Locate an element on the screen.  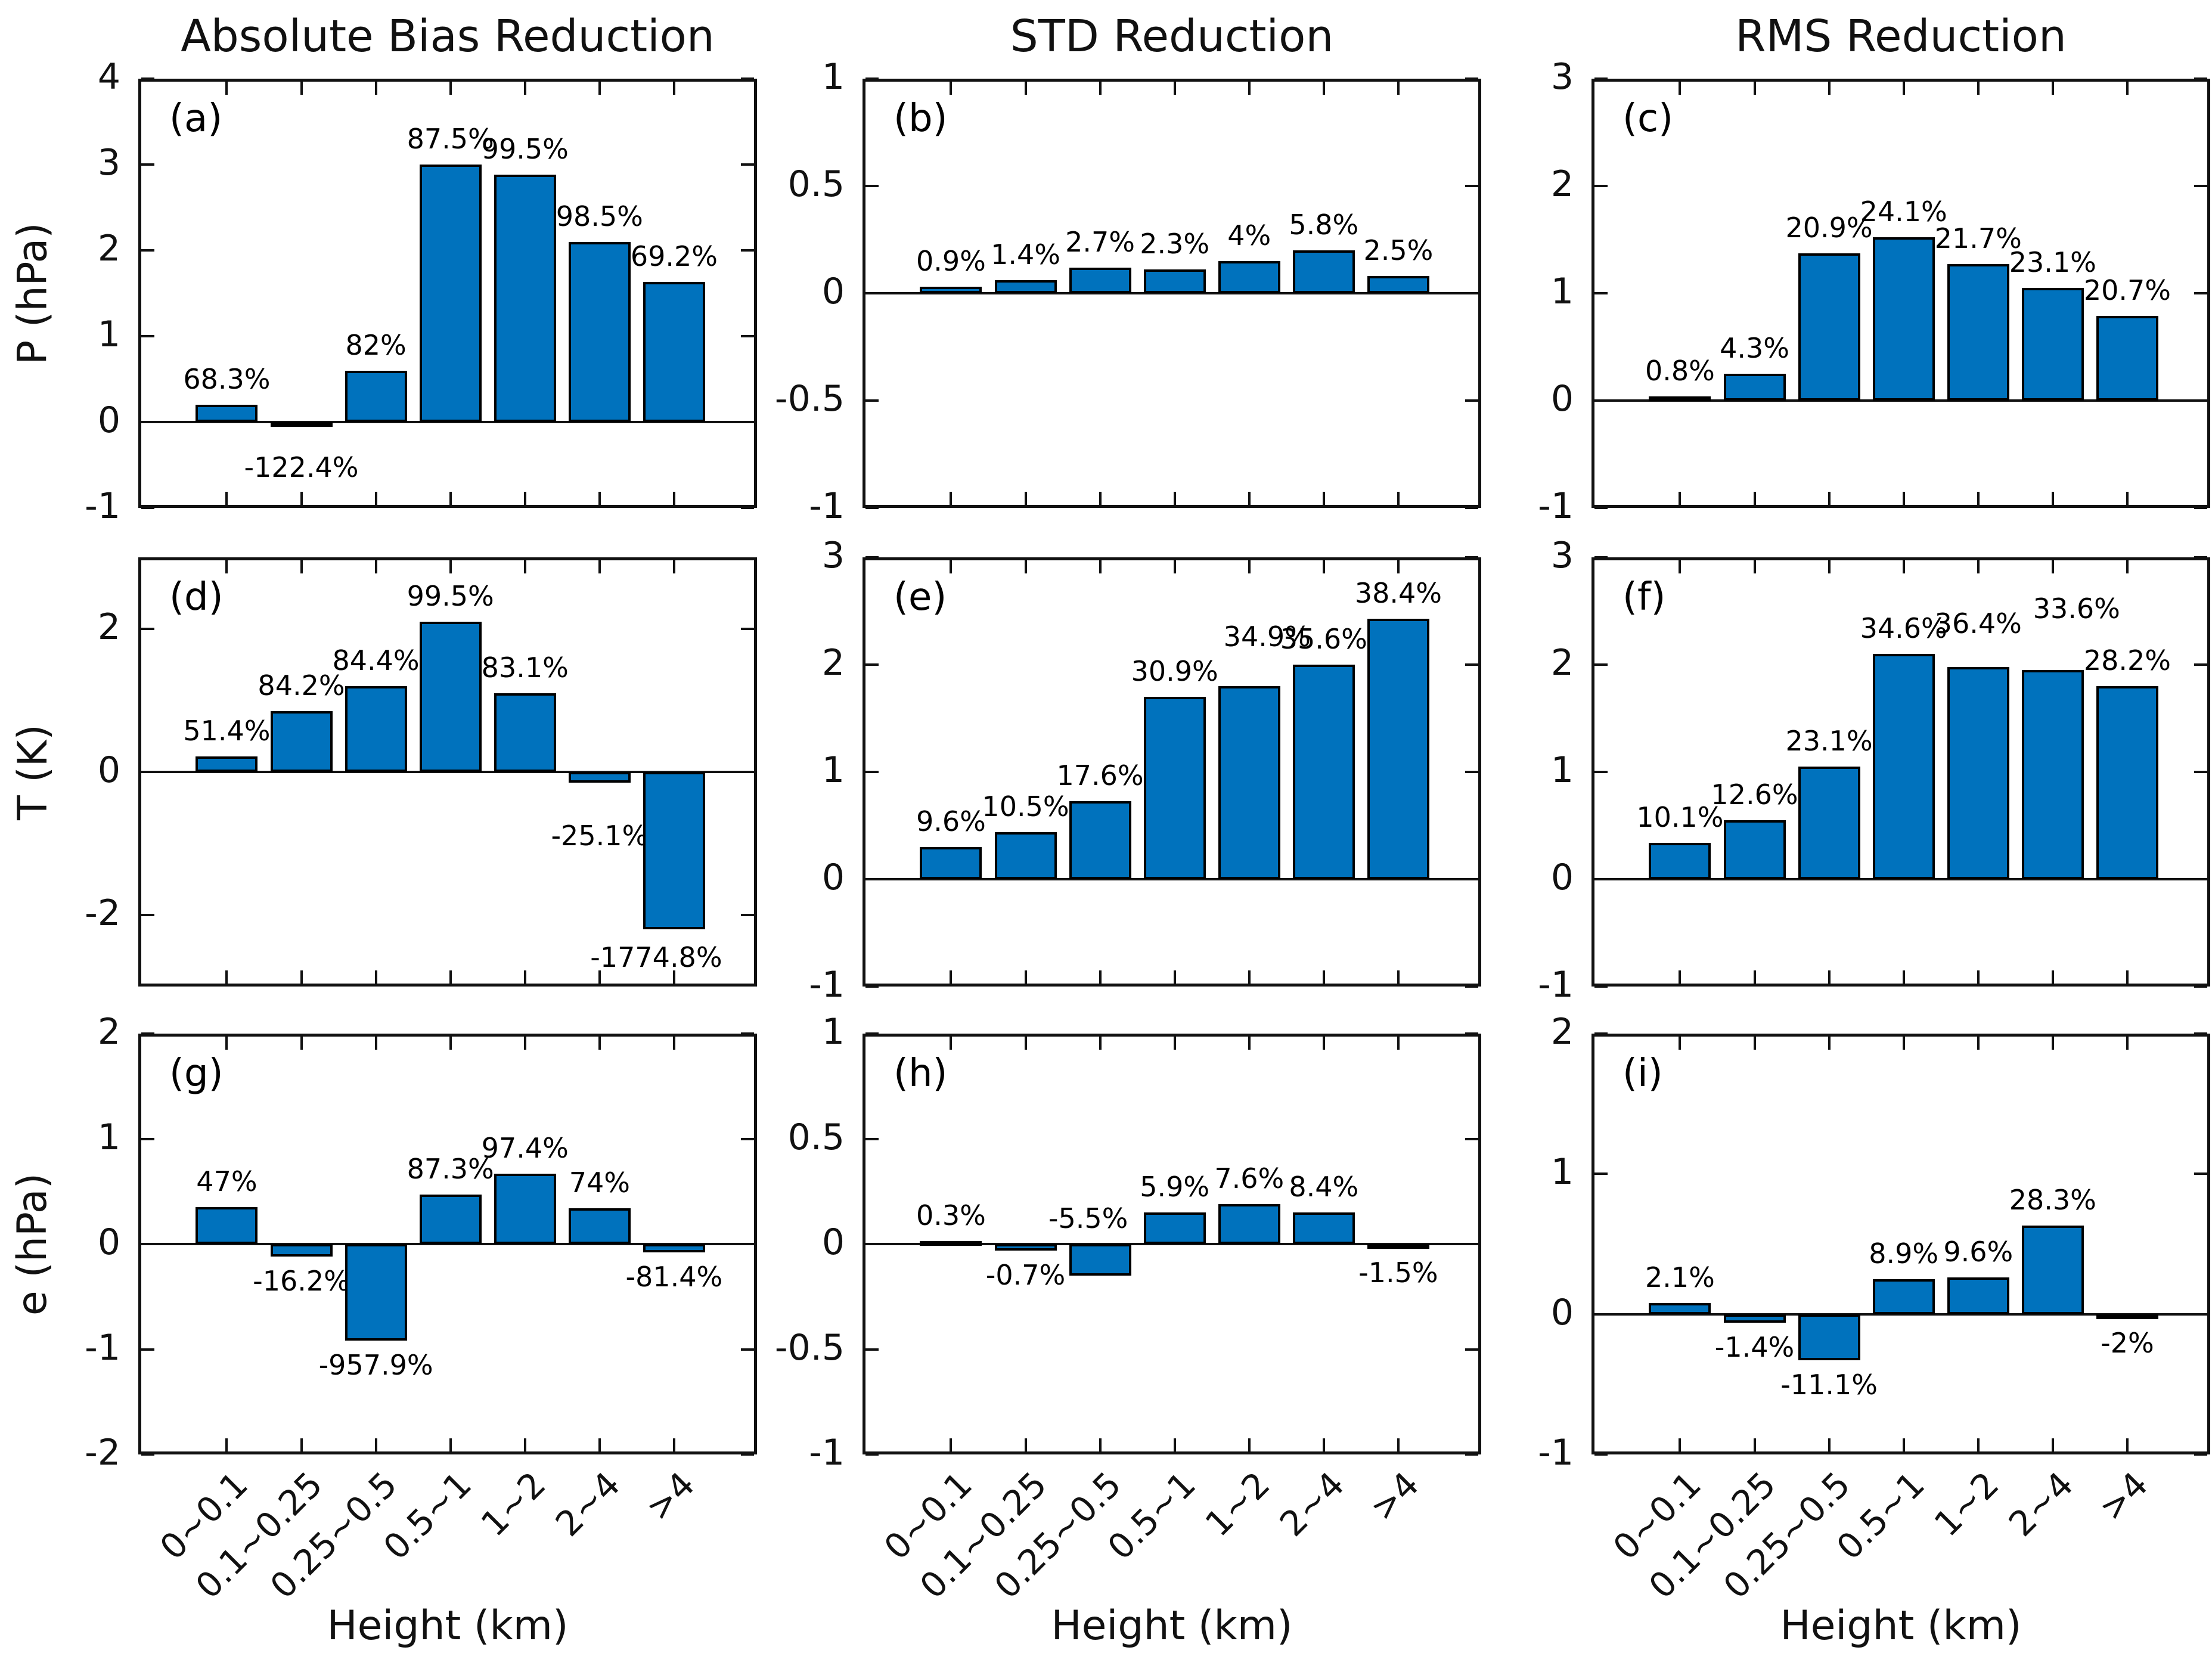
y-tick-label: 1 is located at coordinates (1562, 291).